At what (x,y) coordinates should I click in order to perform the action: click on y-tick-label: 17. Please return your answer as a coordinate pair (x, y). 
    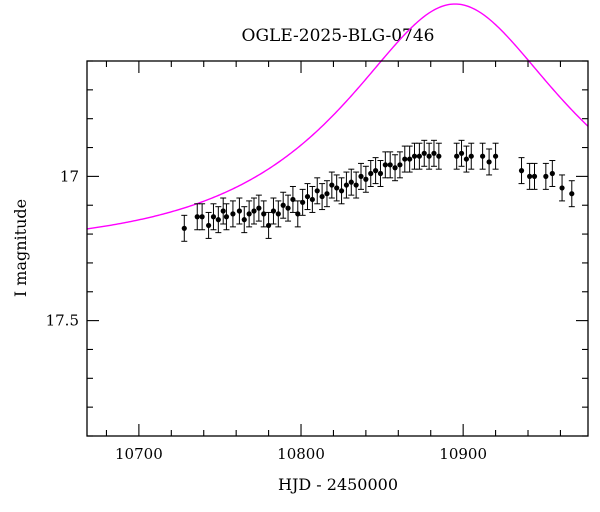
    Looking at the image, I should click on (69, 176).